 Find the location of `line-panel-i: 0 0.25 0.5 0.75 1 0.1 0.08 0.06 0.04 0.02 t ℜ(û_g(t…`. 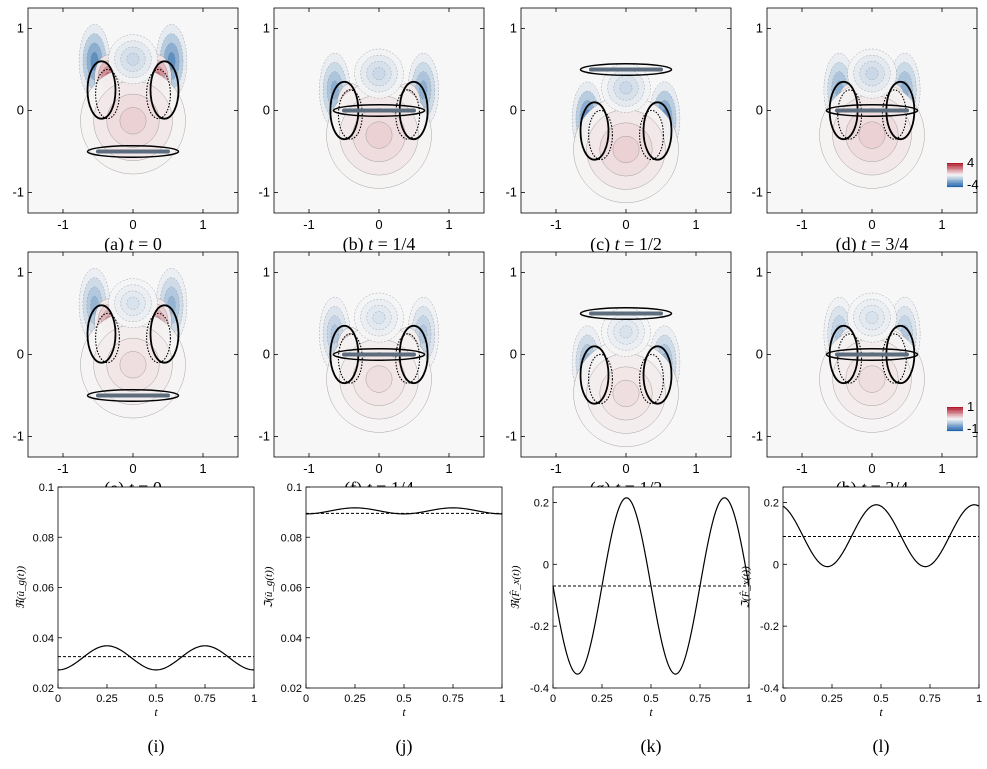

line-panel-i: 0 0.25 0.5 0.75 1 0.1 0.08 0.06 0.04 0.02 t ℜ(û_g(t… is located at coordinates (136, 600).